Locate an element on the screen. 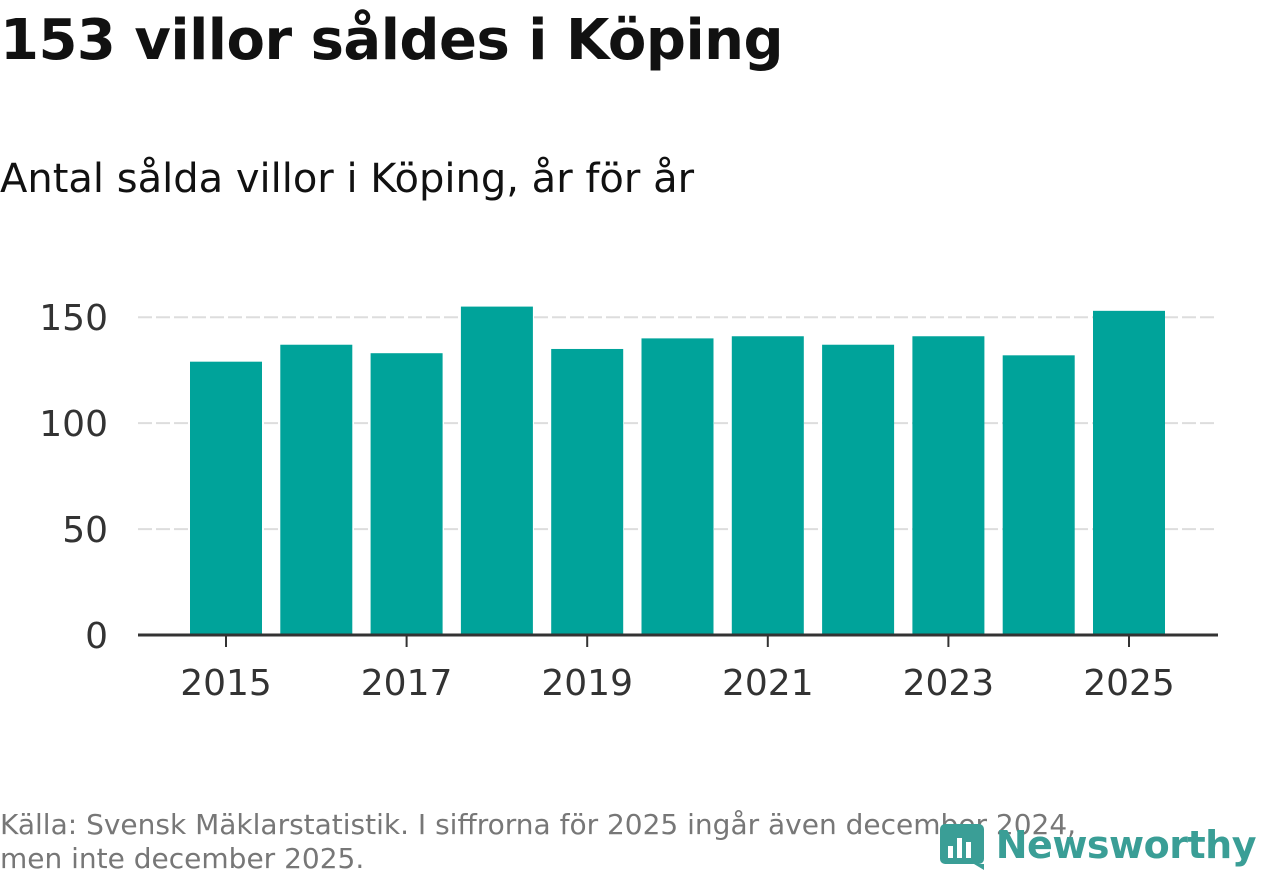 The image size is (1262, 879). bar-2021 is located at coordinates (767, 485).